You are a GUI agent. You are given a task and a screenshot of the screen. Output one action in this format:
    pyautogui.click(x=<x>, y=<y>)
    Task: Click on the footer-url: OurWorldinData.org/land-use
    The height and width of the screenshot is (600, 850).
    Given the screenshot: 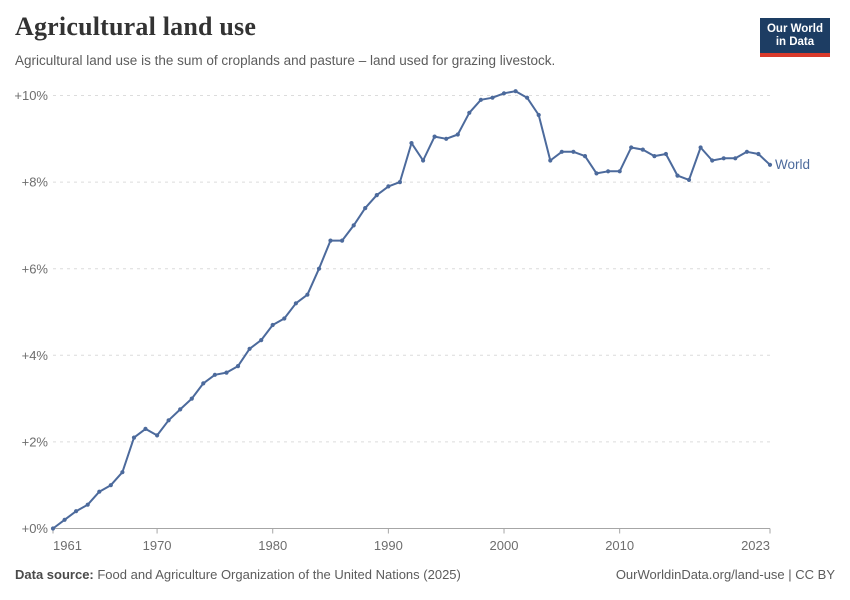 What is the action you would take?
    pyautogui.click(x=700, y=574)
    